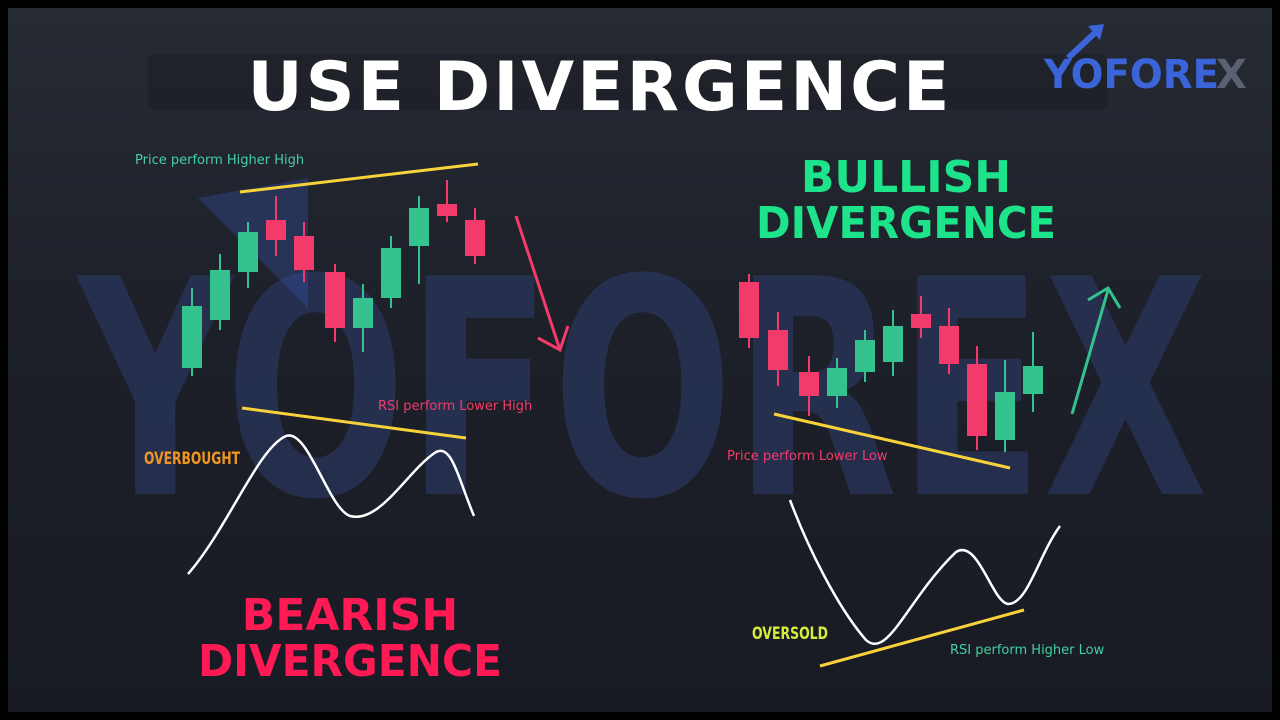  I want to click on bullish-price-label: Price perform Lower Low, so click(807, 456).